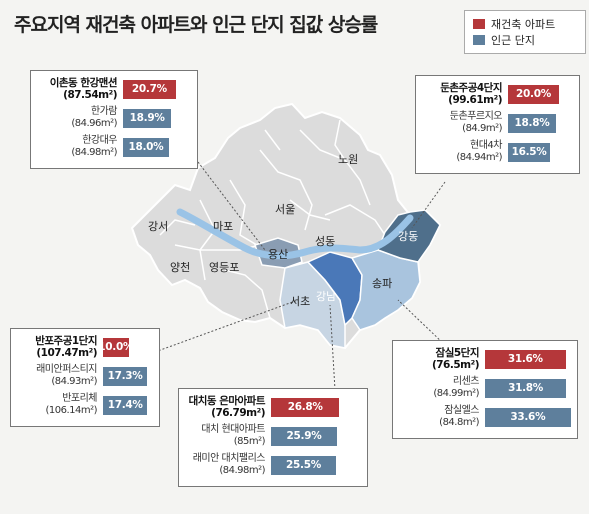 This screenshot has width=589, height=514. I want to click on group-row: 대치 현대아파트 (85m²) 25.9%, so click(273, 436).